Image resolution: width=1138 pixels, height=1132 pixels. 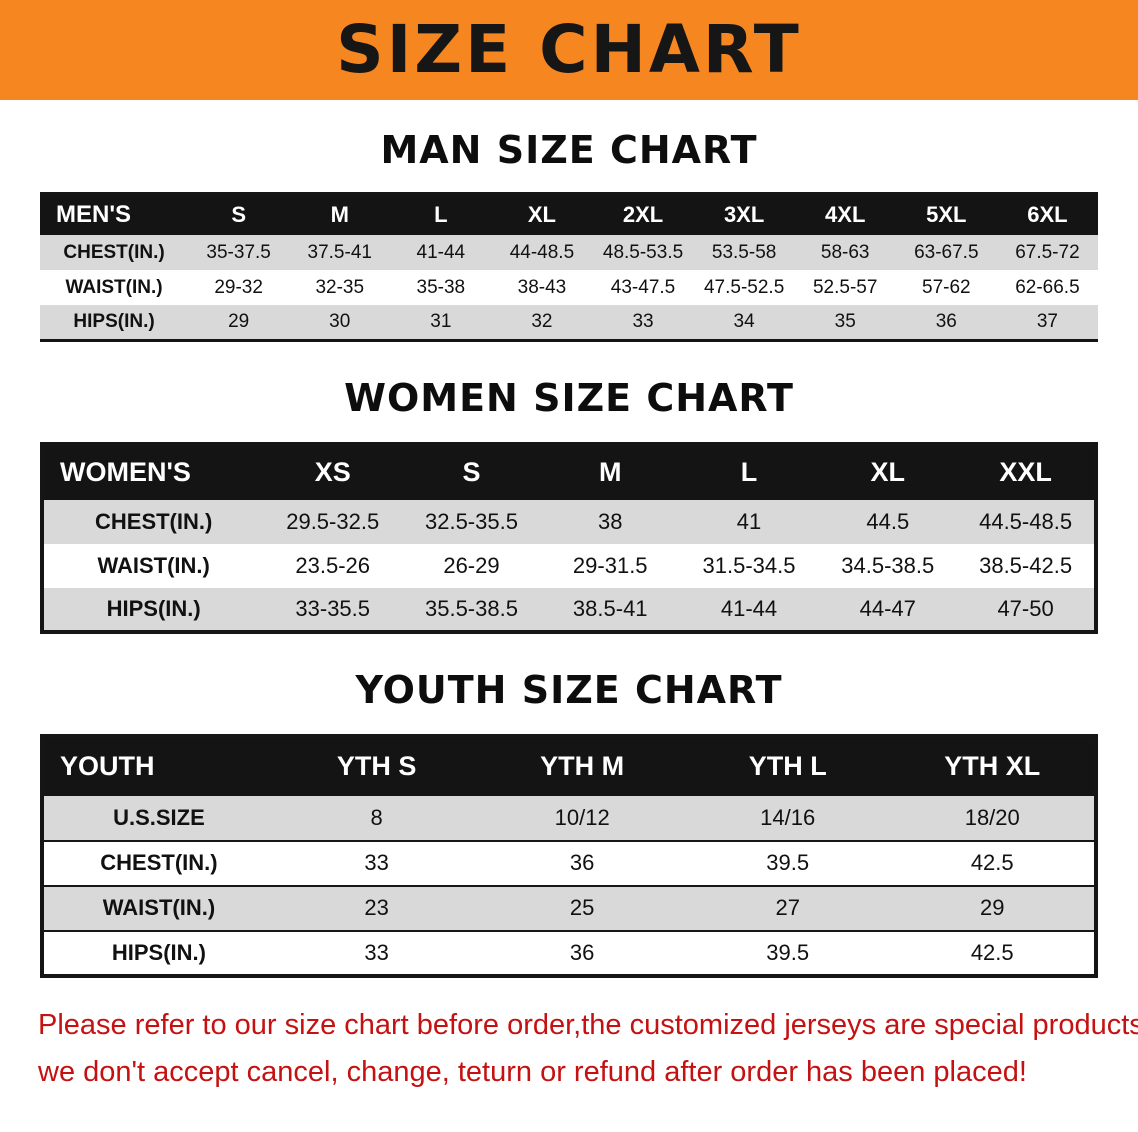 I want to click on size-value-cell: 53.5-58, so click(x=744, y=252).